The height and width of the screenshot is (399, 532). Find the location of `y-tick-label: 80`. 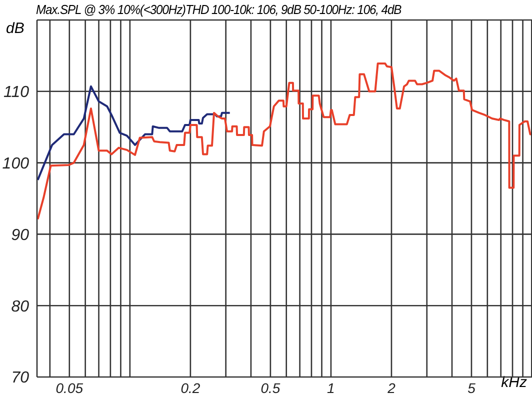

y-tick-label: 80 is located at coordinates (20, 307).